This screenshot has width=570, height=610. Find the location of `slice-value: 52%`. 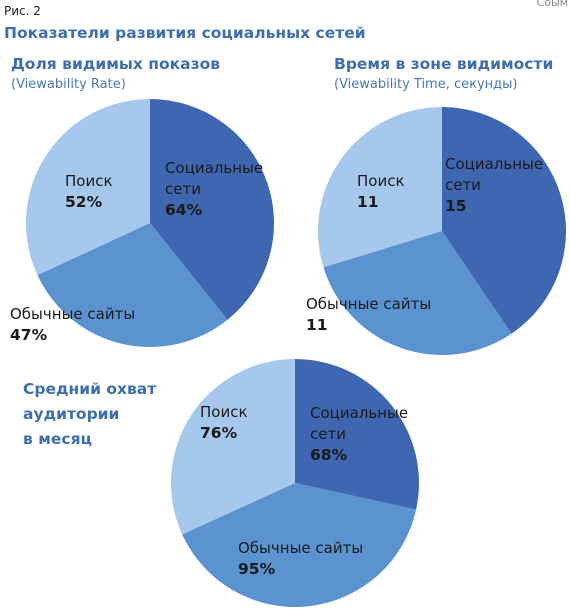

slice-value: 52% is located at coordinates (84, 202).